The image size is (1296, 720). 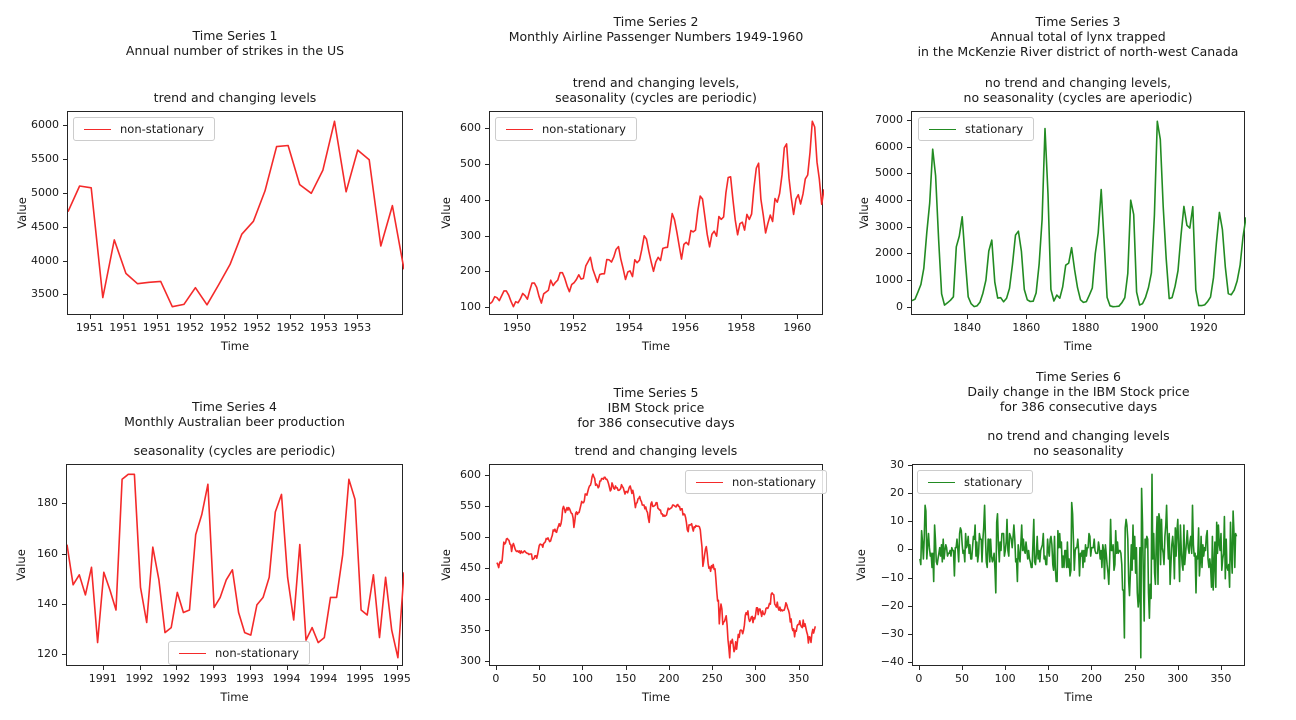 I want to click on y-tick-label: 120, so click(x=47, y=654).